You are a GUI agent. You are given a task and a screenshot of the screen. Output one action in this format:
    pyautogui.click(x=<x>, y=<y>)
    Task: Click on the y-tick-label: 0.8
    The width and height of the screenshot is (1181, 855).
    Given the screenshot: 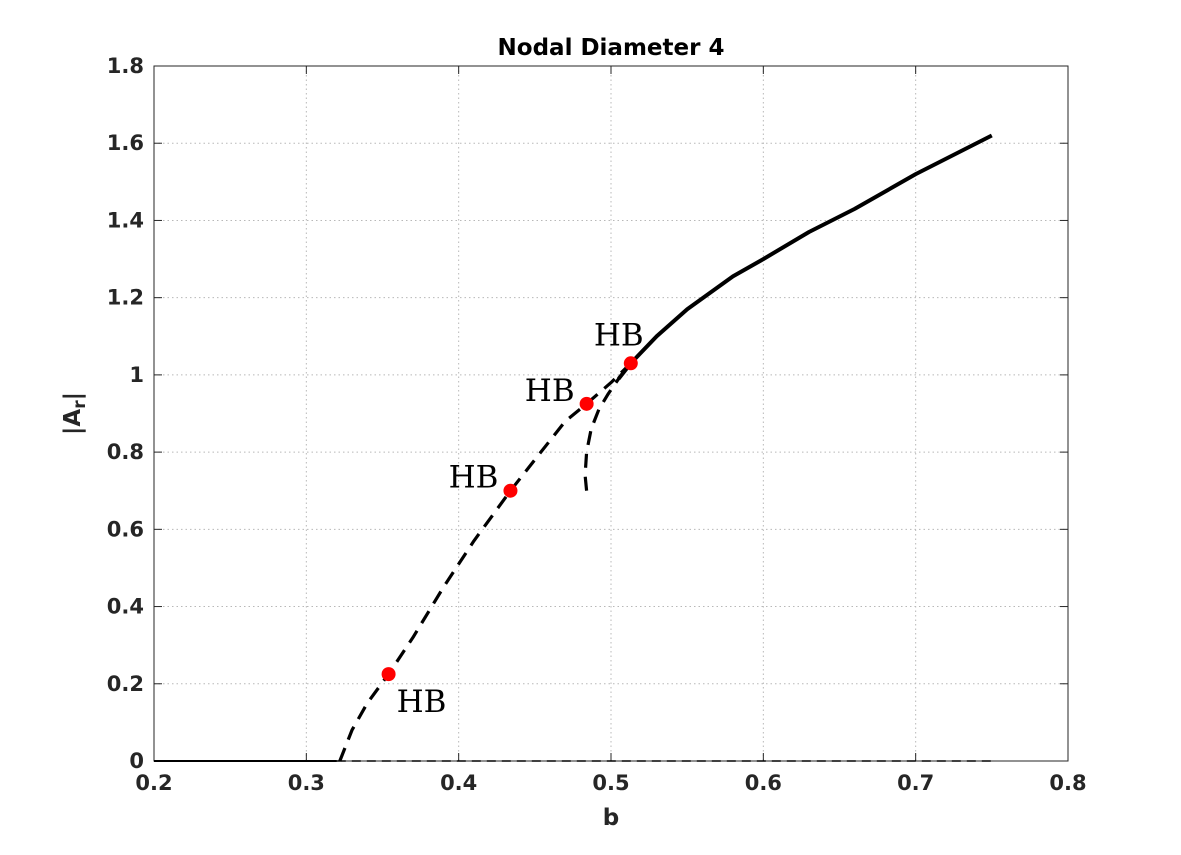 What is the action you would take?
    pyautogui.click(x=125, y=452)
    